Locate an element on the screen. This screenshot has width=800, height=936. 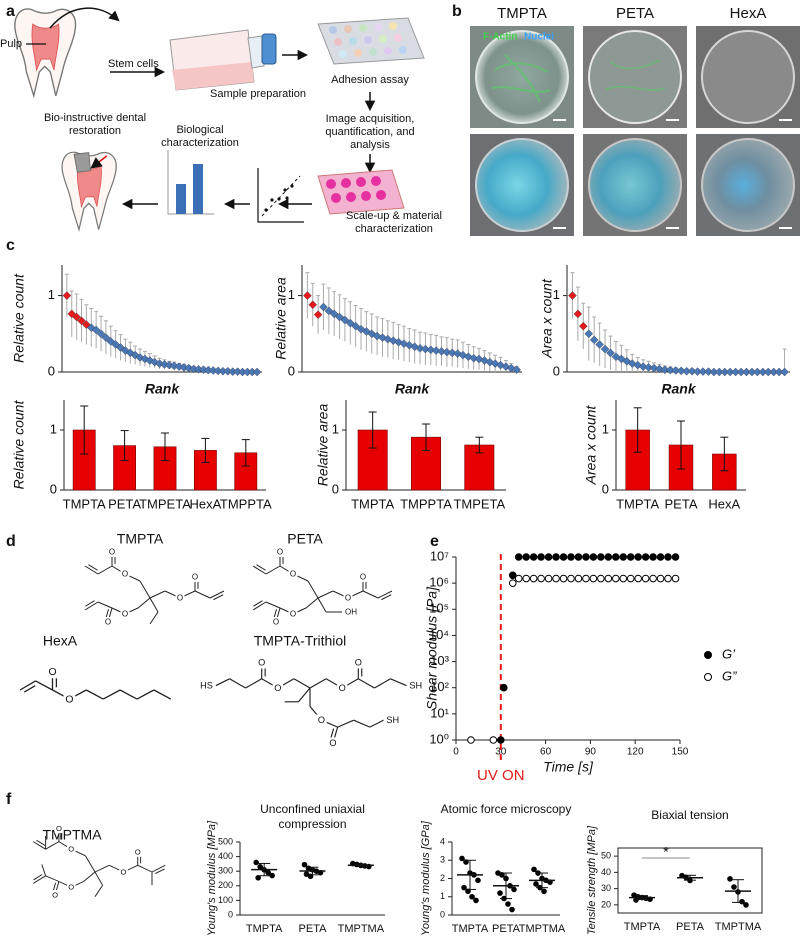
x-tick-label: 90 is located at coordinates (591, 752).